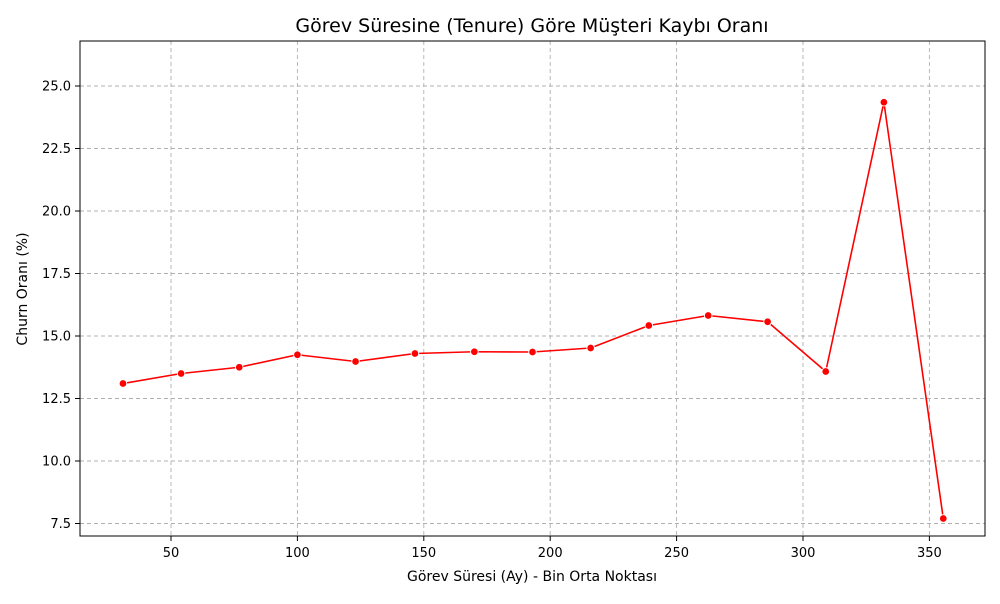 The height and width of the screenshot is (604, 1000). Describe the element at coordinates (56, 399) in the screenshot. I see `y-tick-label: 12.5` at that location.